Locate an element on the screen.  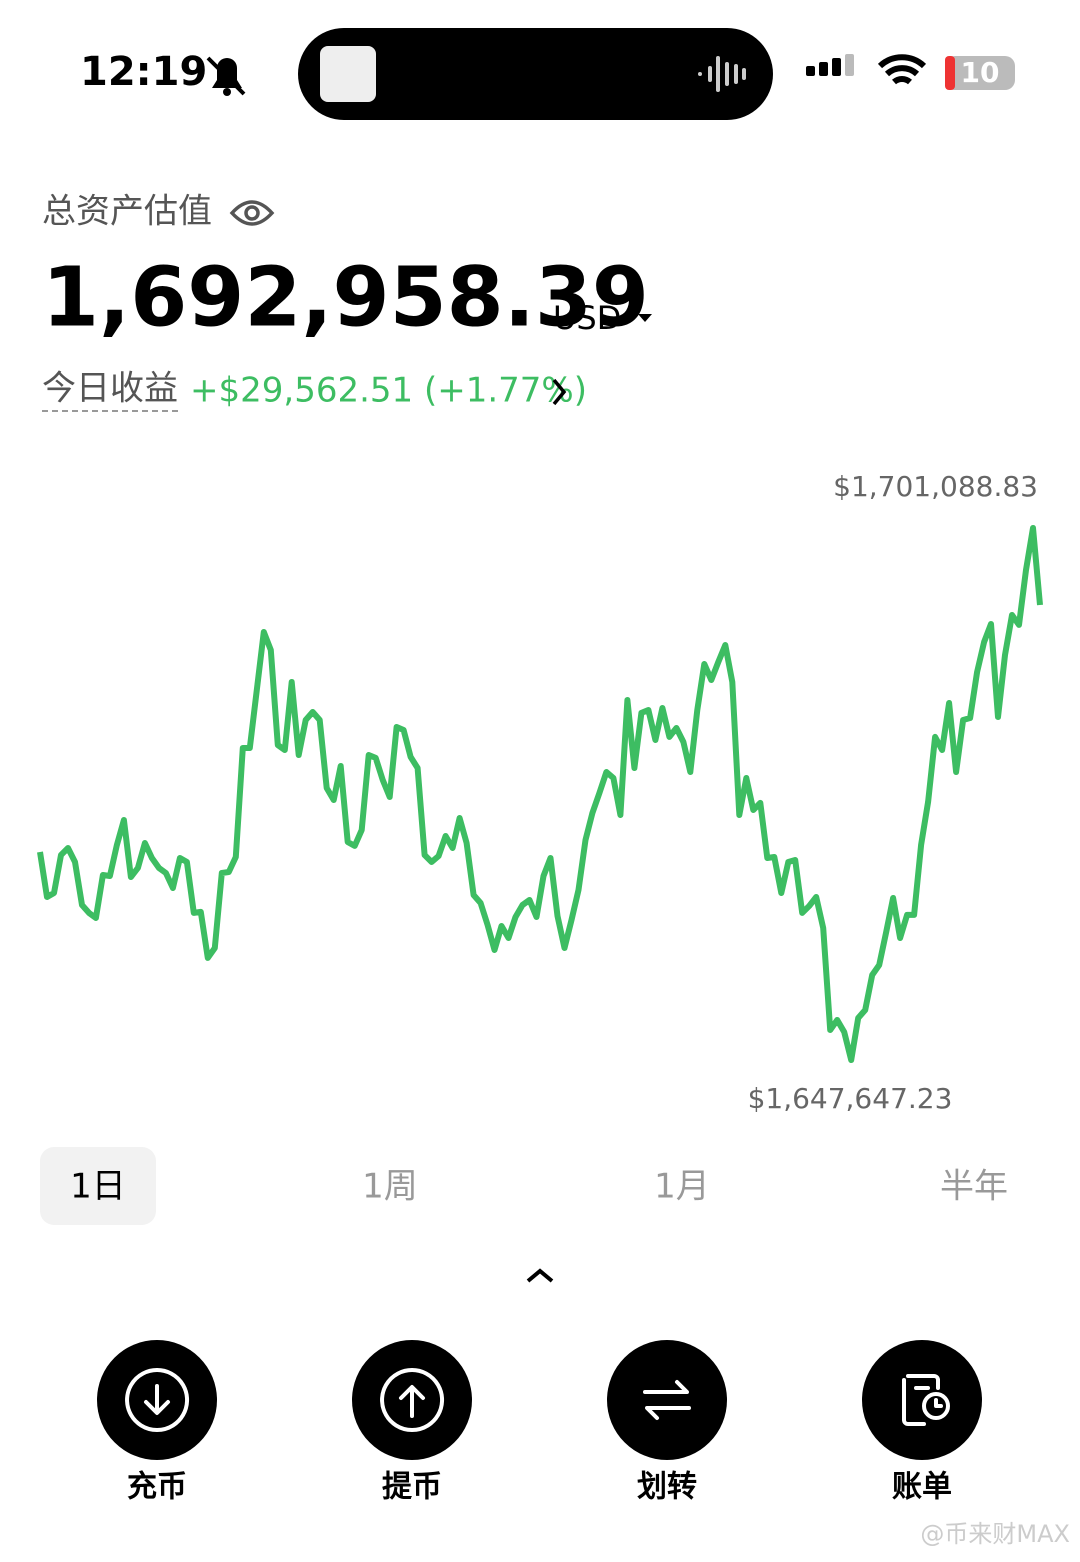
range-tab: 半年 is located at coordinates (974, 1187).